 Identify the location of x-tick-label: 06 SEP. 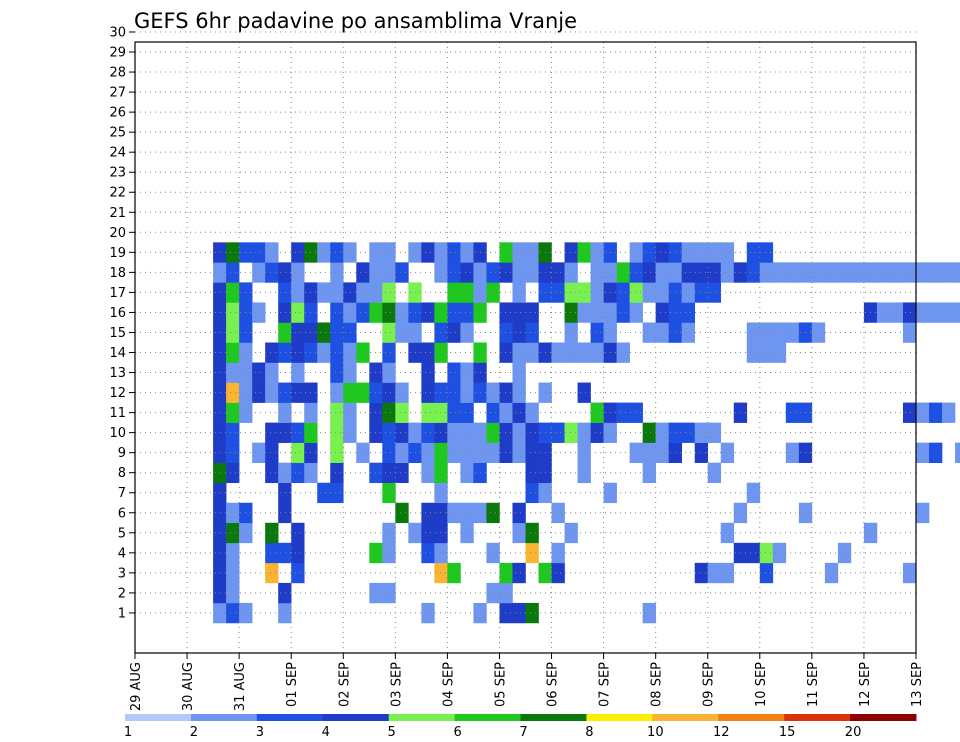
(553, 684).